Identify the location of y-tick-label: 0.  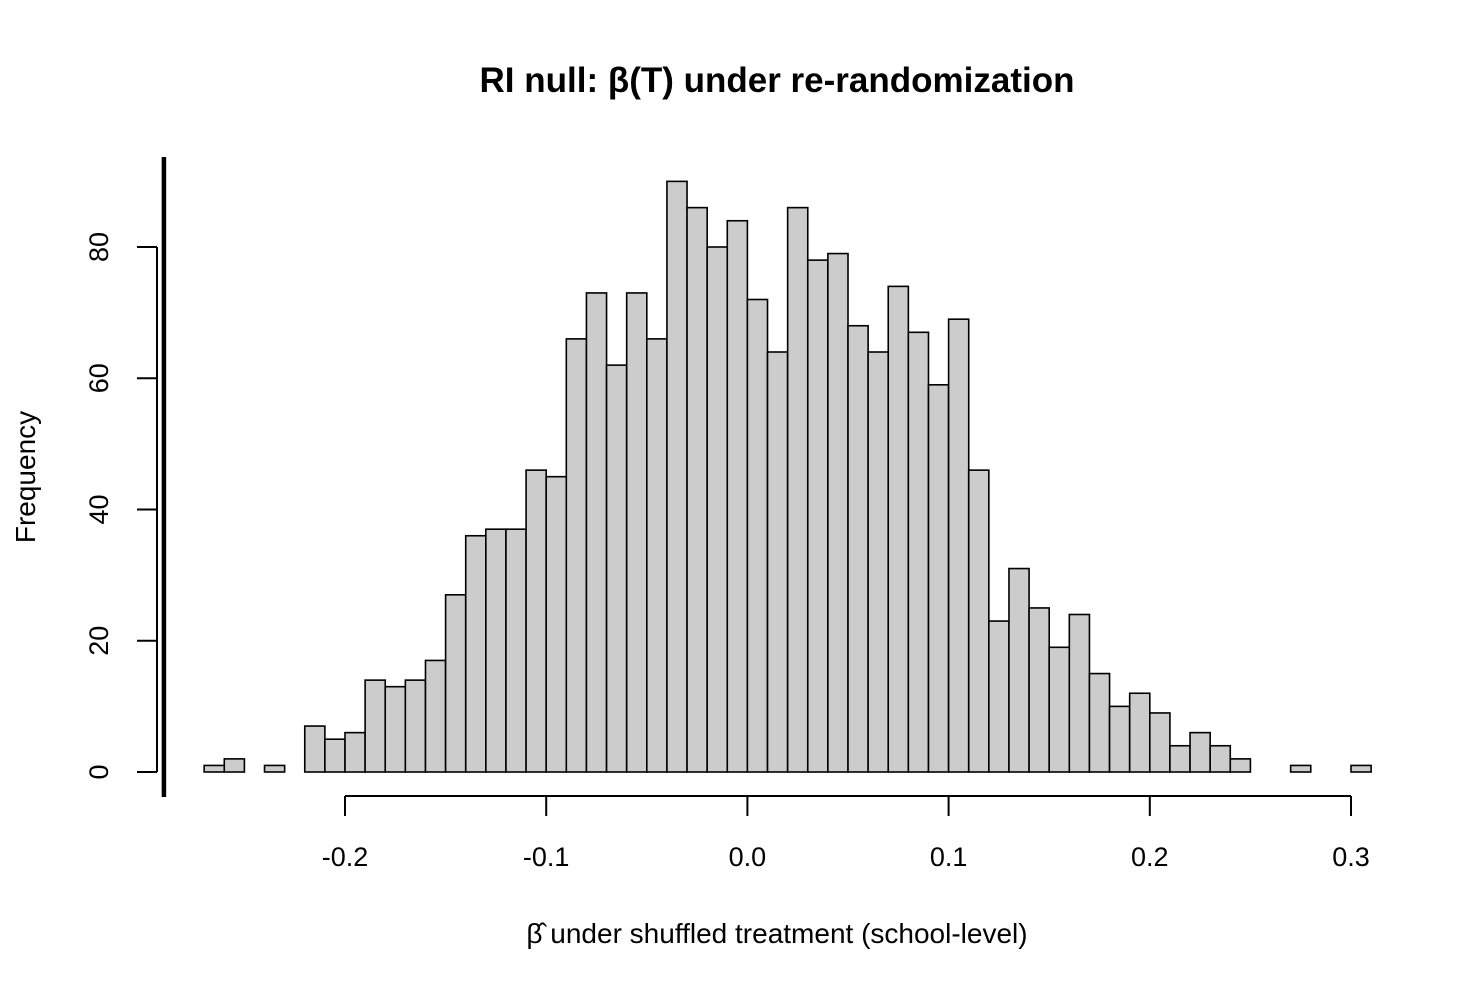
(99, 771).